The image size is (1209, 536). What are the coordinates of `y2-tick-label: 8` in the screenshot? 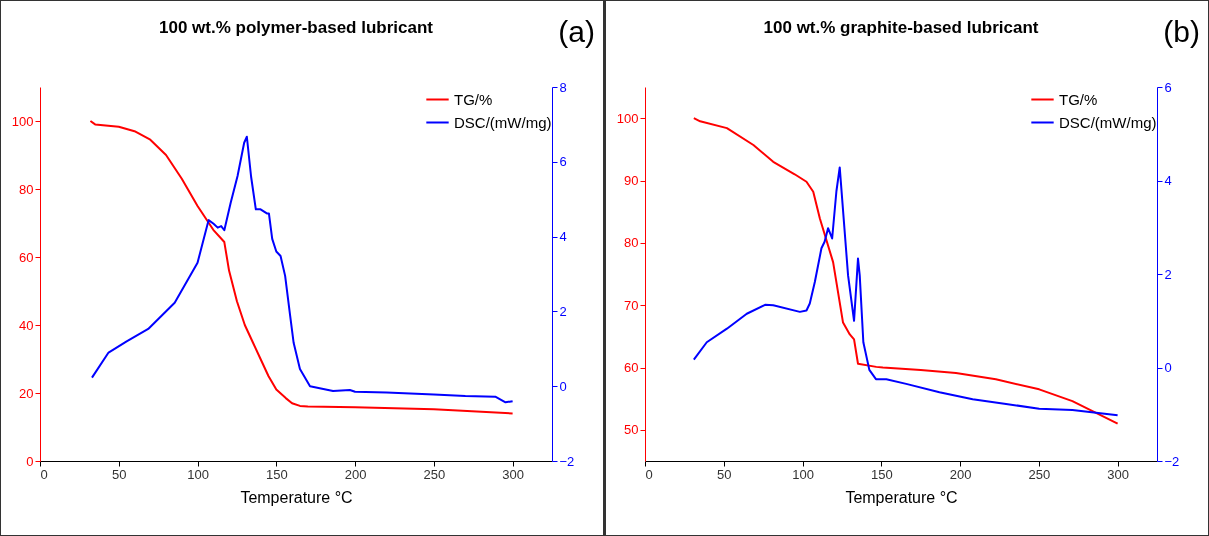 It's located at (563, 87).